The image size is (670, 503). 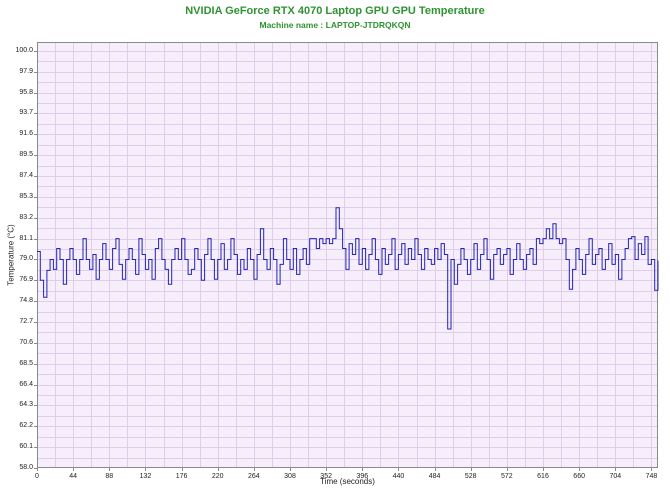 I want to click on y-tick-label: 66.4, so click(x=26, y=384).